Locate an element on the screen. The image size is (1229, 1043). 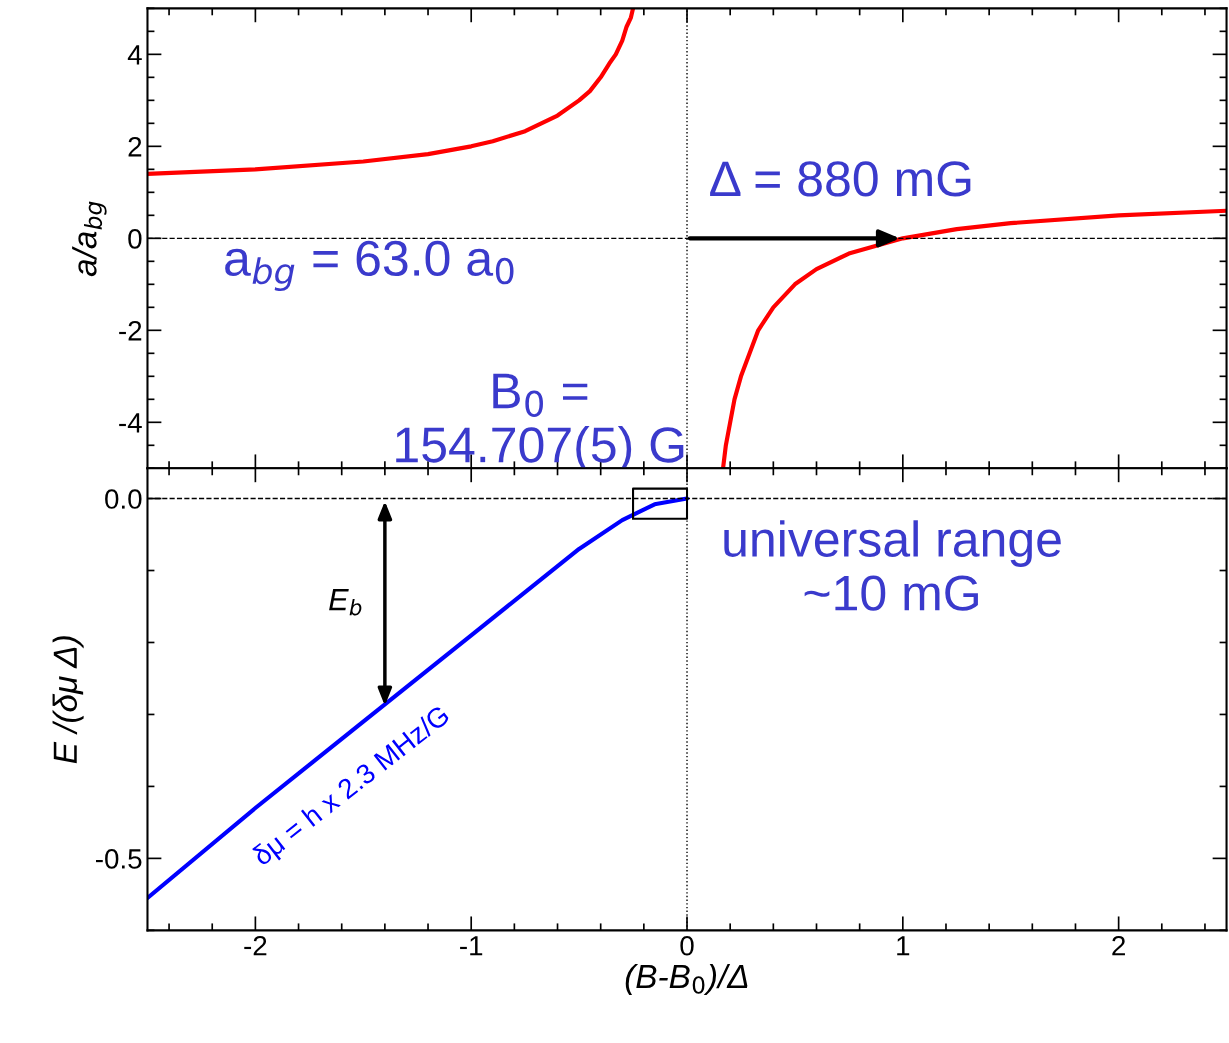
y-tick-label: -0.5 is located at coordinates (118, 859).